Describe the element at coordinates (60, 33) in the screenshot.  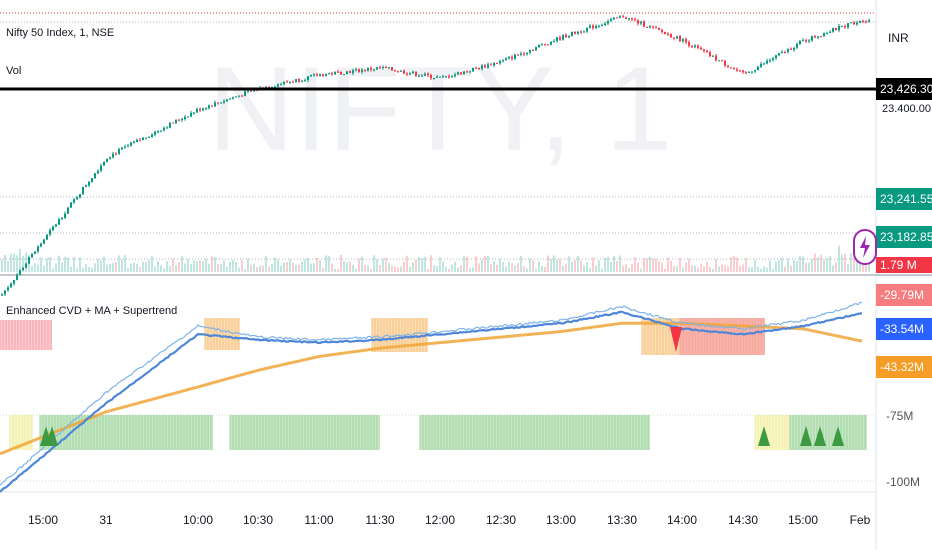
I see `symbol-title: Nifty 50 Index, 1, NSE` at that location.